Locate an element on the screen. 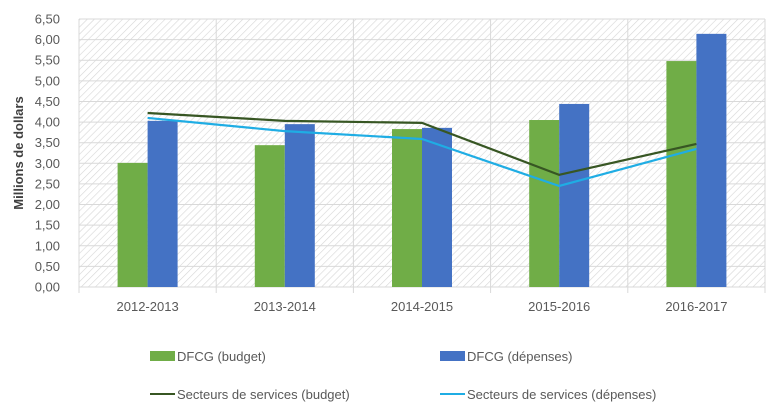 Image resolution: width=784 pixels, height=416 pixels. y-tick-label: 2,00 is located at coordinates (47, 204).